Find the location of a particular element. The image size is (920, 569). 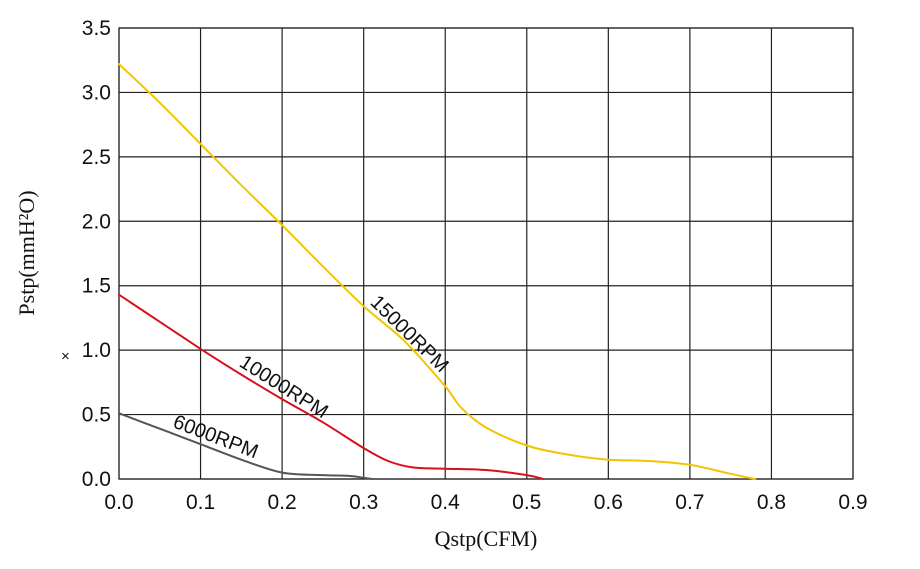

x-tick-label: 0.1 is located at coordinates (200, 502).